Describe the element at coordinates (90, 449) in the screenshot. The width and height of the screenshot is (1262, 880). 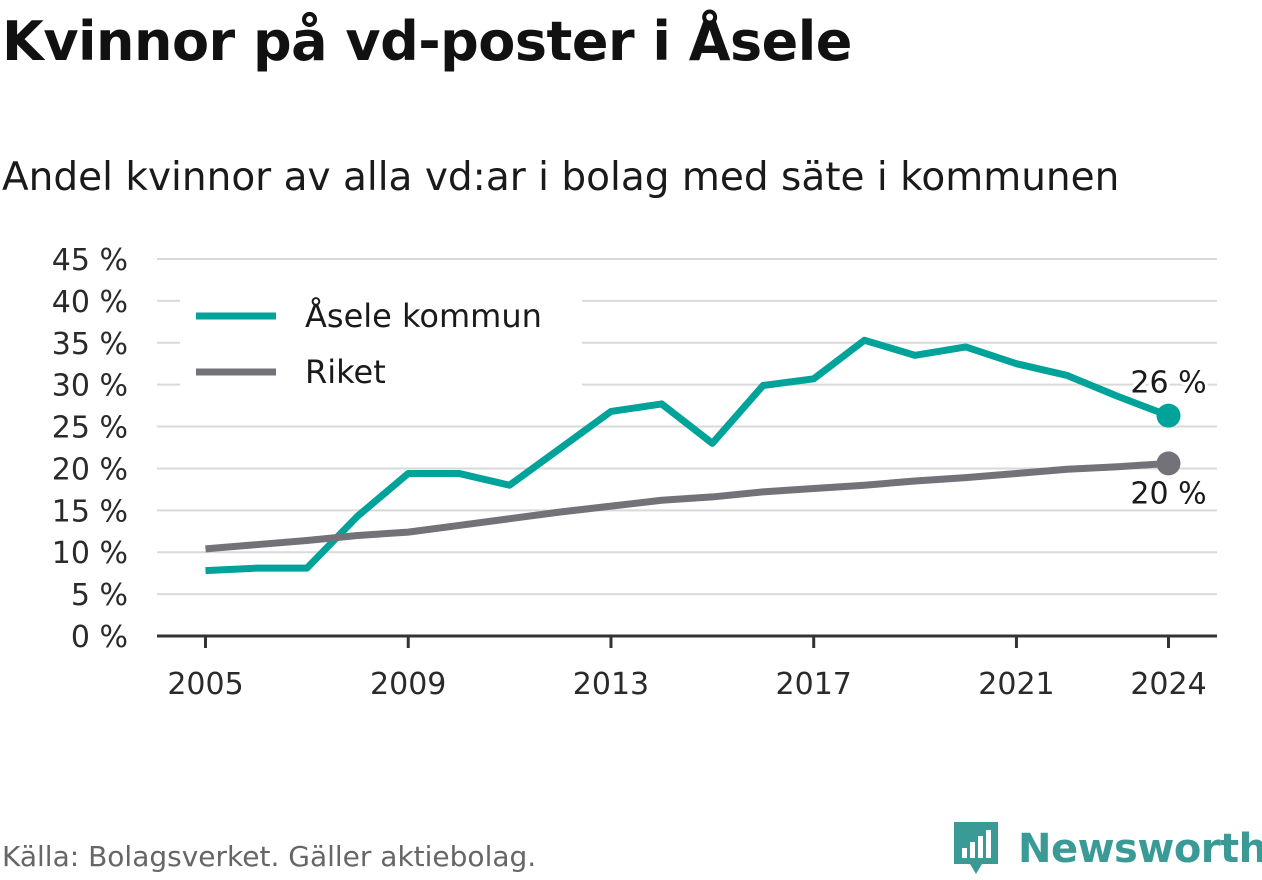
I see `y-axis-tick-labels: 0 % 5 % 10 % 15 % 20 % 25 % 30 % 35 % 40 % 45 %` at that location.